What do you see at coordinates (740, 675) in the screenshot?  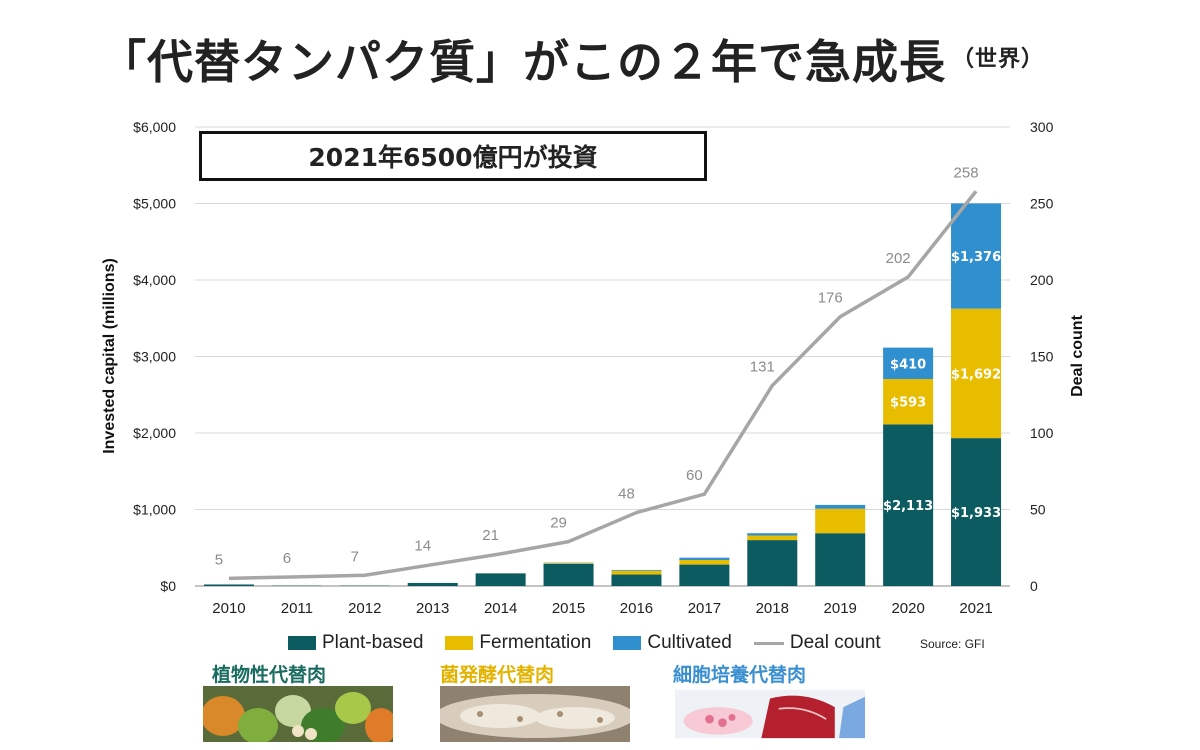 I see `category-label-cultivated: 細胞培養代替肉` at bounding box center [740, 675].